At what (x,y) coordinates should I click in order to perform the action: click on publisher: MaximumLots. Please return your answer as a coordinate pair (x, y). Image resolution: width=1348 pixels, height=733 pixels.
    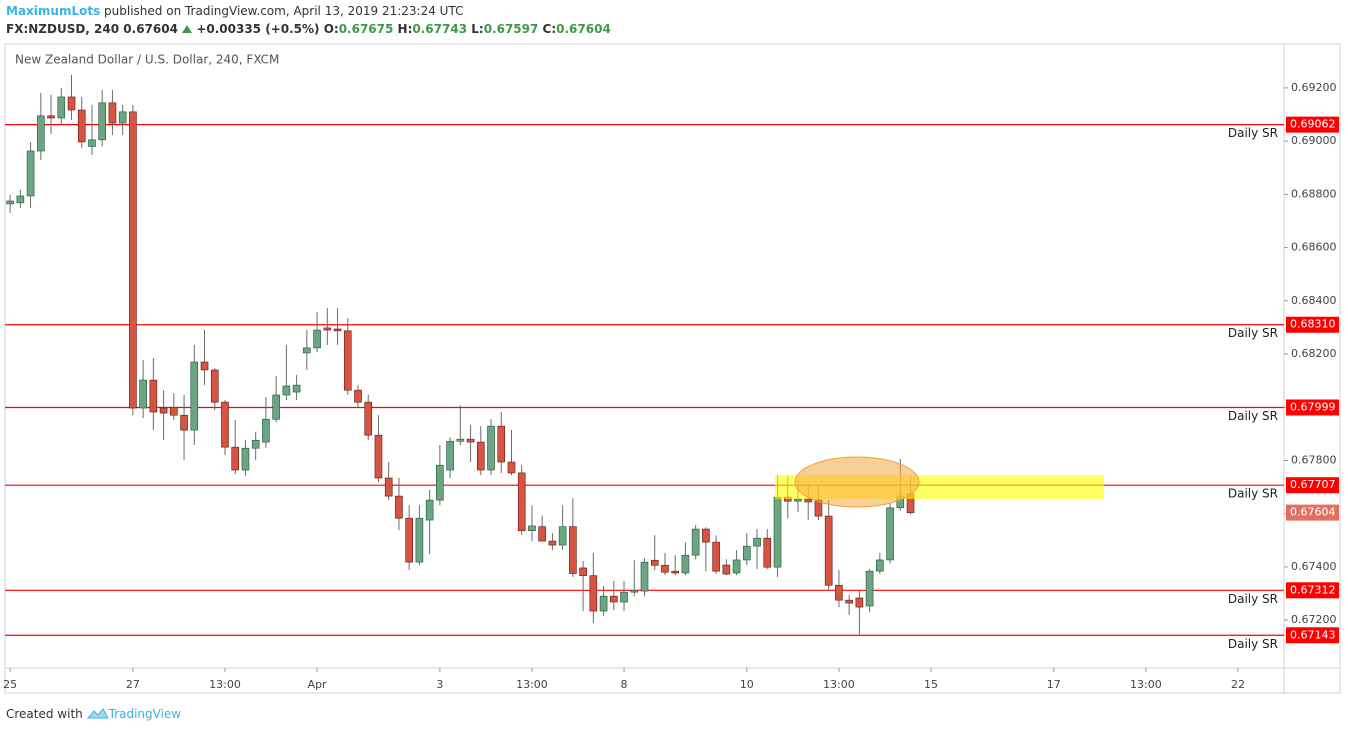
    Looking at the image, I should click on (53, 11).